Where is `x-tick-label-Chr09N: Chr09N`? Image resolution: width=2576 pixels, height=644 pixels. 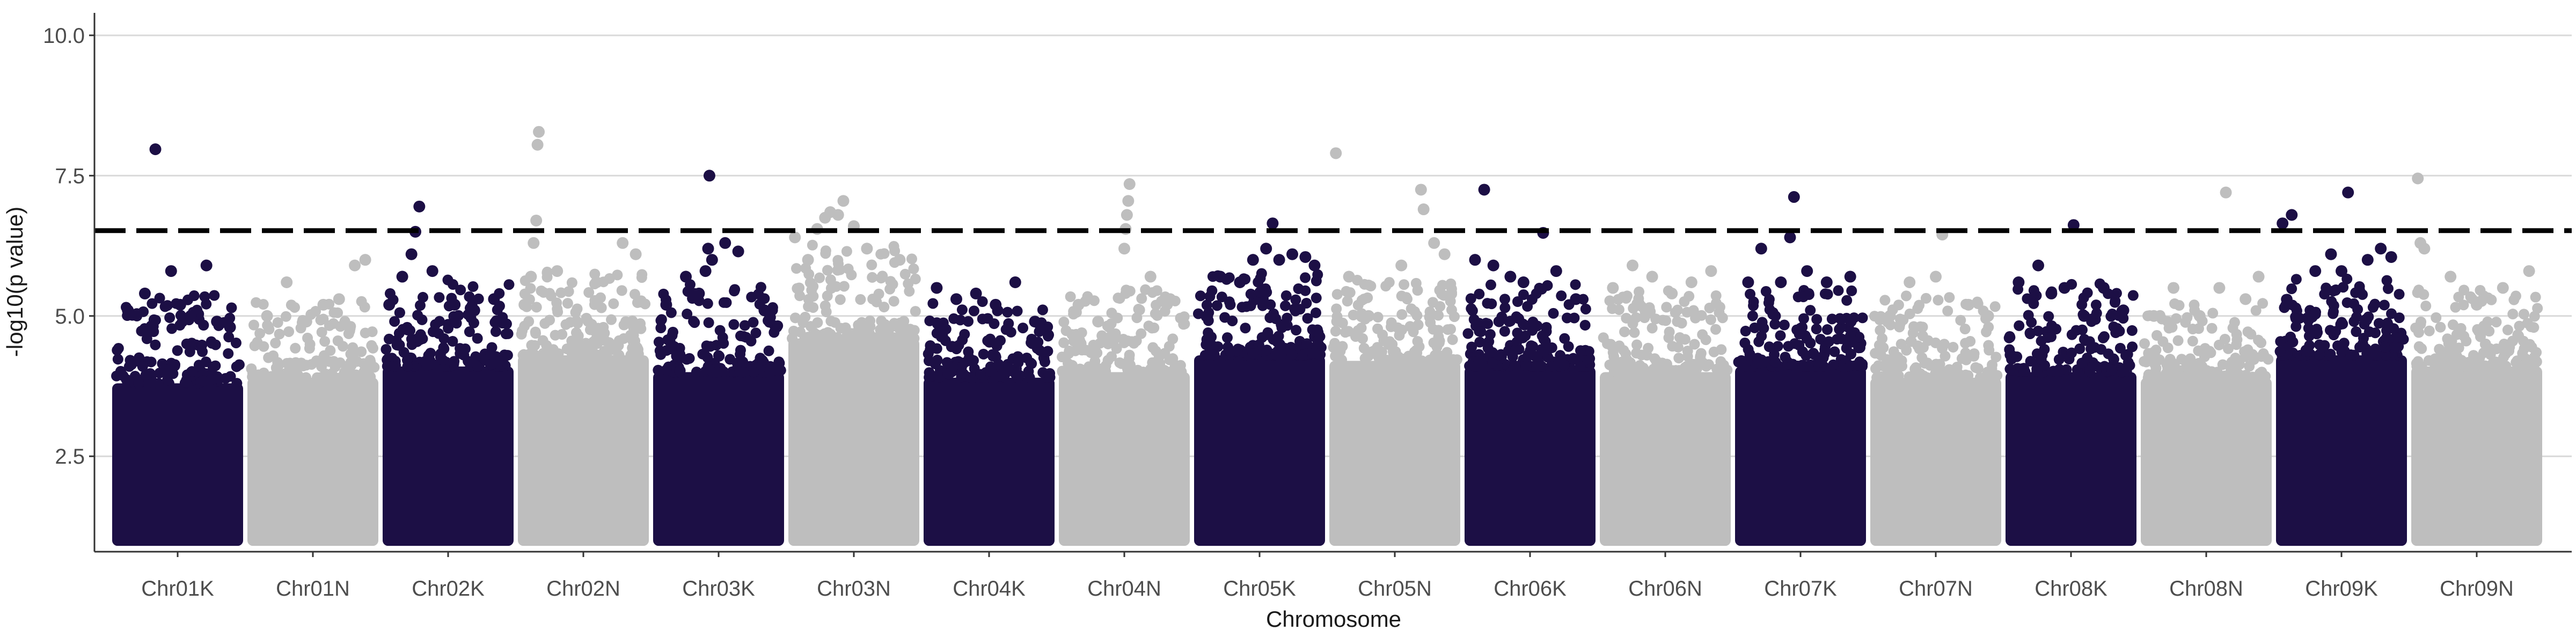
x-tick-label-Chr09N: Chr09N is located at coordinates (2477, 589).